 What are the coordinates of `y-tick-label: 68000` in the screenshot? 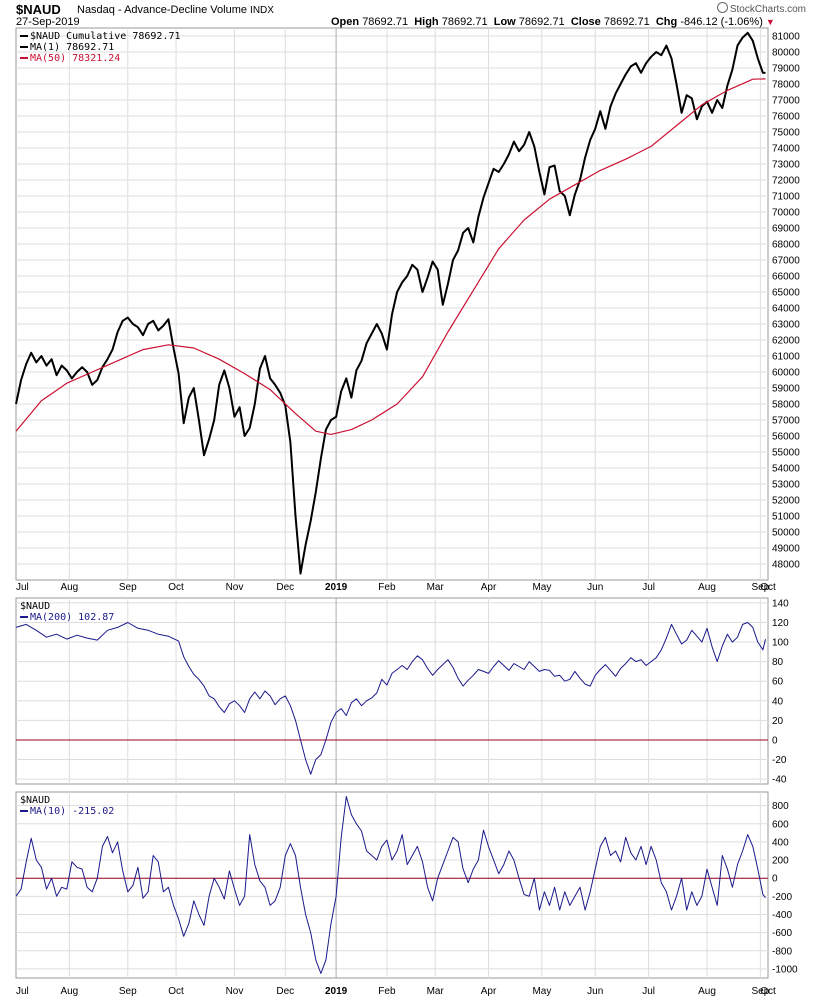 It's located at (786, 245).